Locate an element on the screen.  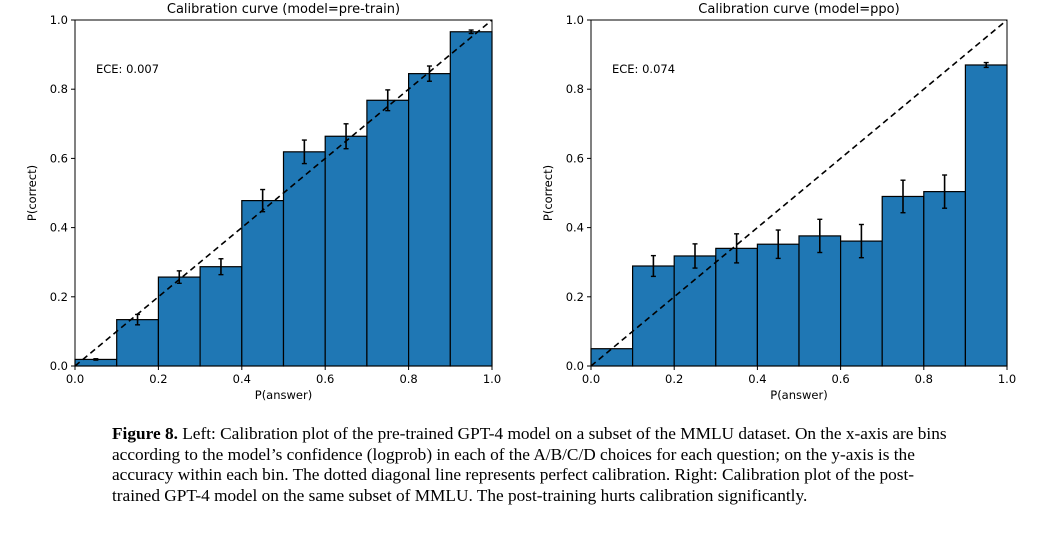
chart-title: Calibration curve (model=pre-train) is located at coordinates (283, 9).